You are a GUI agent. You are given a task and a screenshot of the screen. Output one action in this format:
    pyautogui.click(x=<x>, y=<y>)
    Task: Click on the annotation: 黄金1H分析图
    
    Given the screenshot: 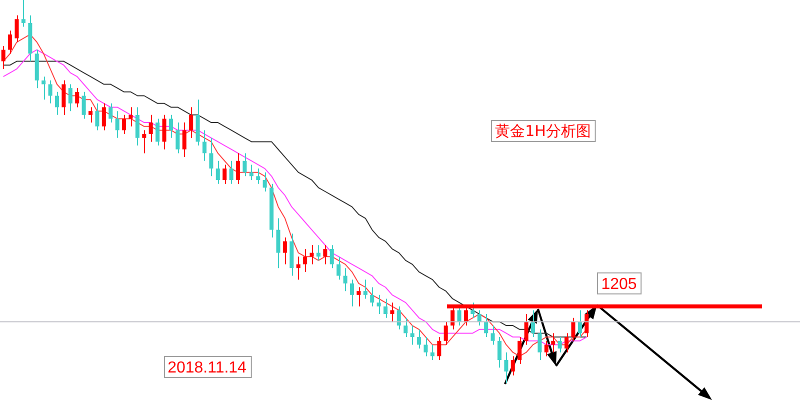 What is the action you would take?
    pyautogui.click(x=543, y=131)
    